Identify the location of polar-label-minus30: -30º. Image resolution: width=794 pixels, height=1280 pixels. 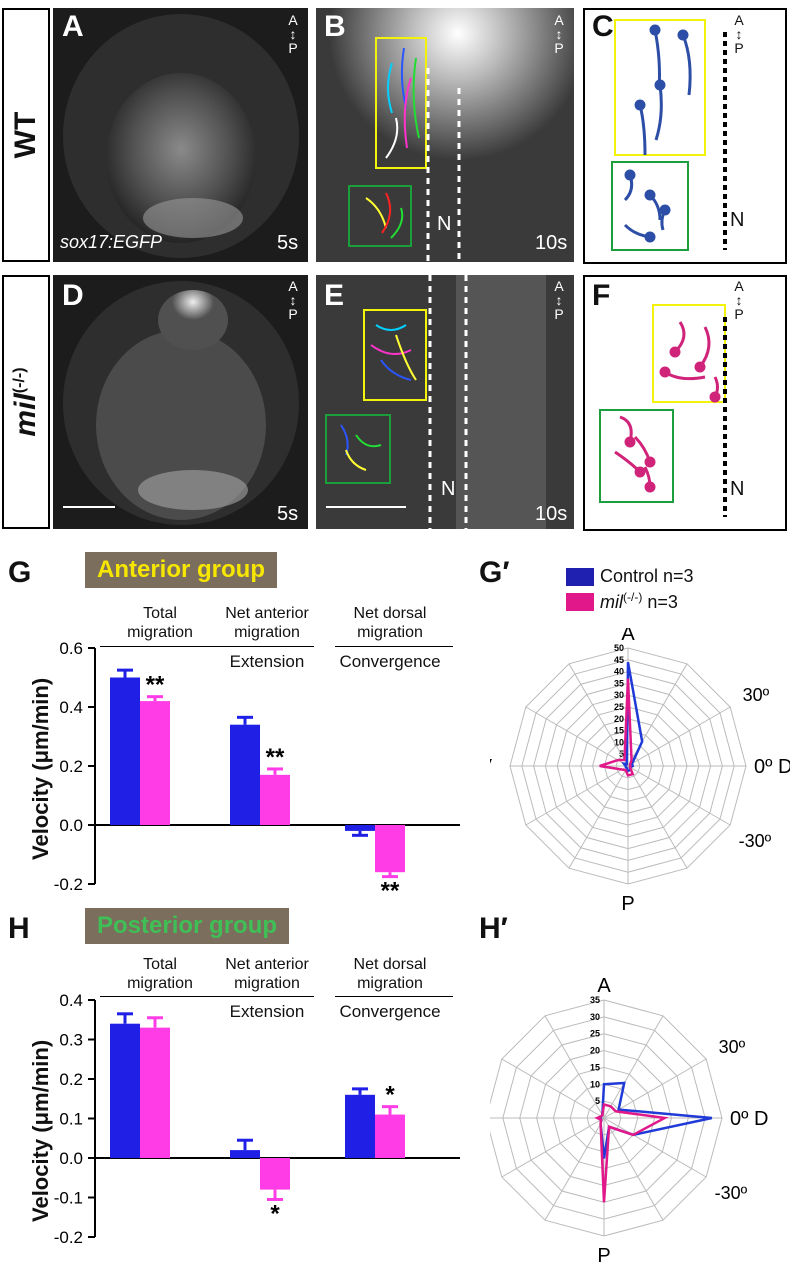
(731, 1193).